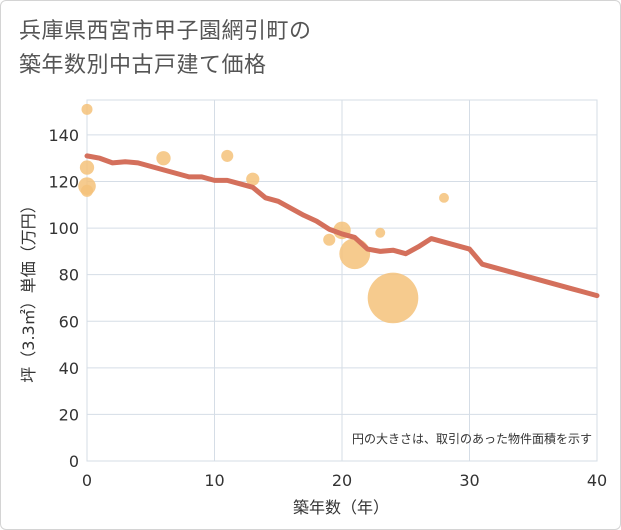  I want to click on x-tick-label: 10, so click(214, 480).